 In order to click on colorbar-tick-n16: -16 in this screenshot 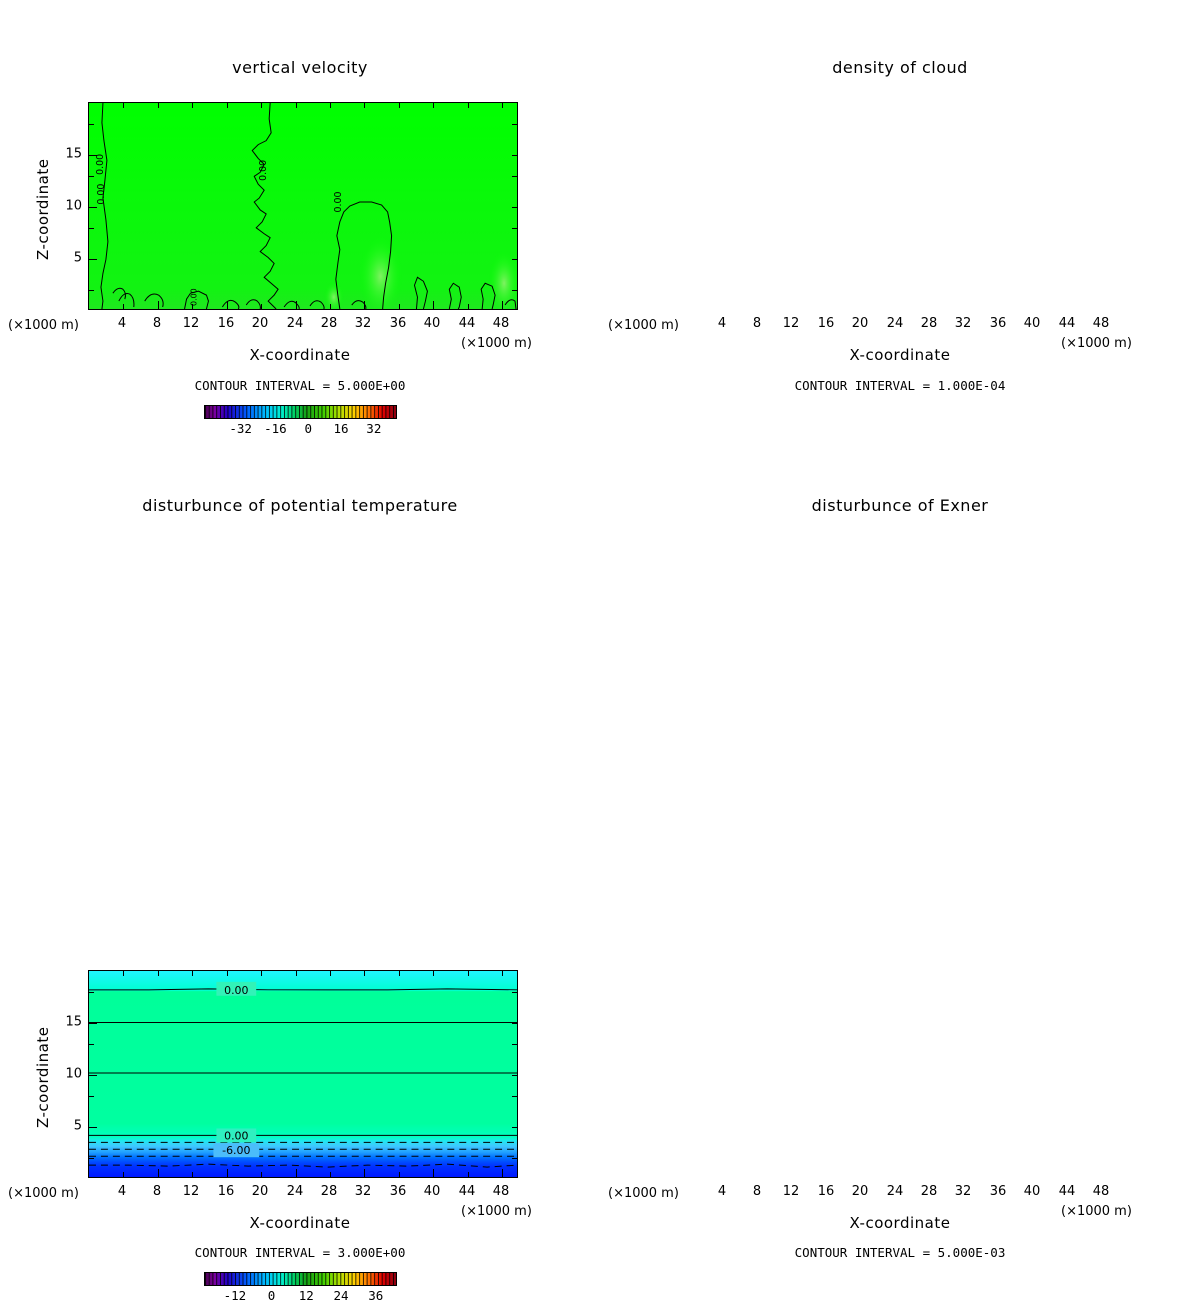, I will do `click(275, 428)`.